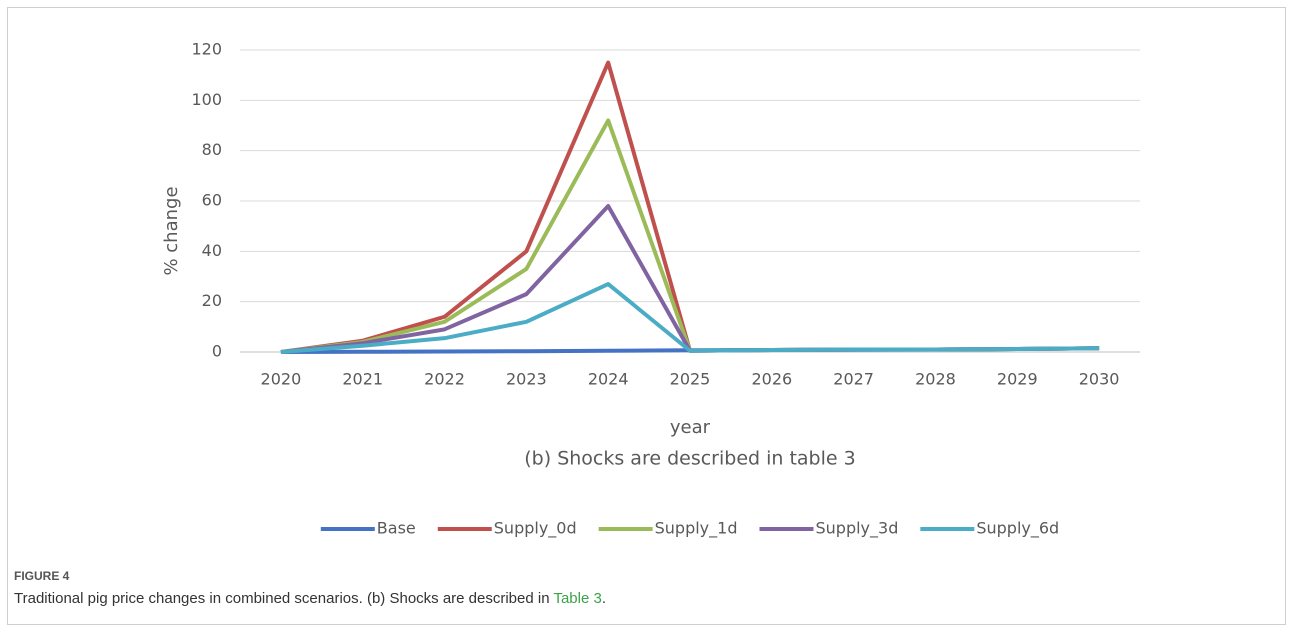 Image resolution: width=1293 pixels, height=632 pixels. Describe the element at coordinates (396, 528) in the screenshot. I see `legend-label: Base` at that location.